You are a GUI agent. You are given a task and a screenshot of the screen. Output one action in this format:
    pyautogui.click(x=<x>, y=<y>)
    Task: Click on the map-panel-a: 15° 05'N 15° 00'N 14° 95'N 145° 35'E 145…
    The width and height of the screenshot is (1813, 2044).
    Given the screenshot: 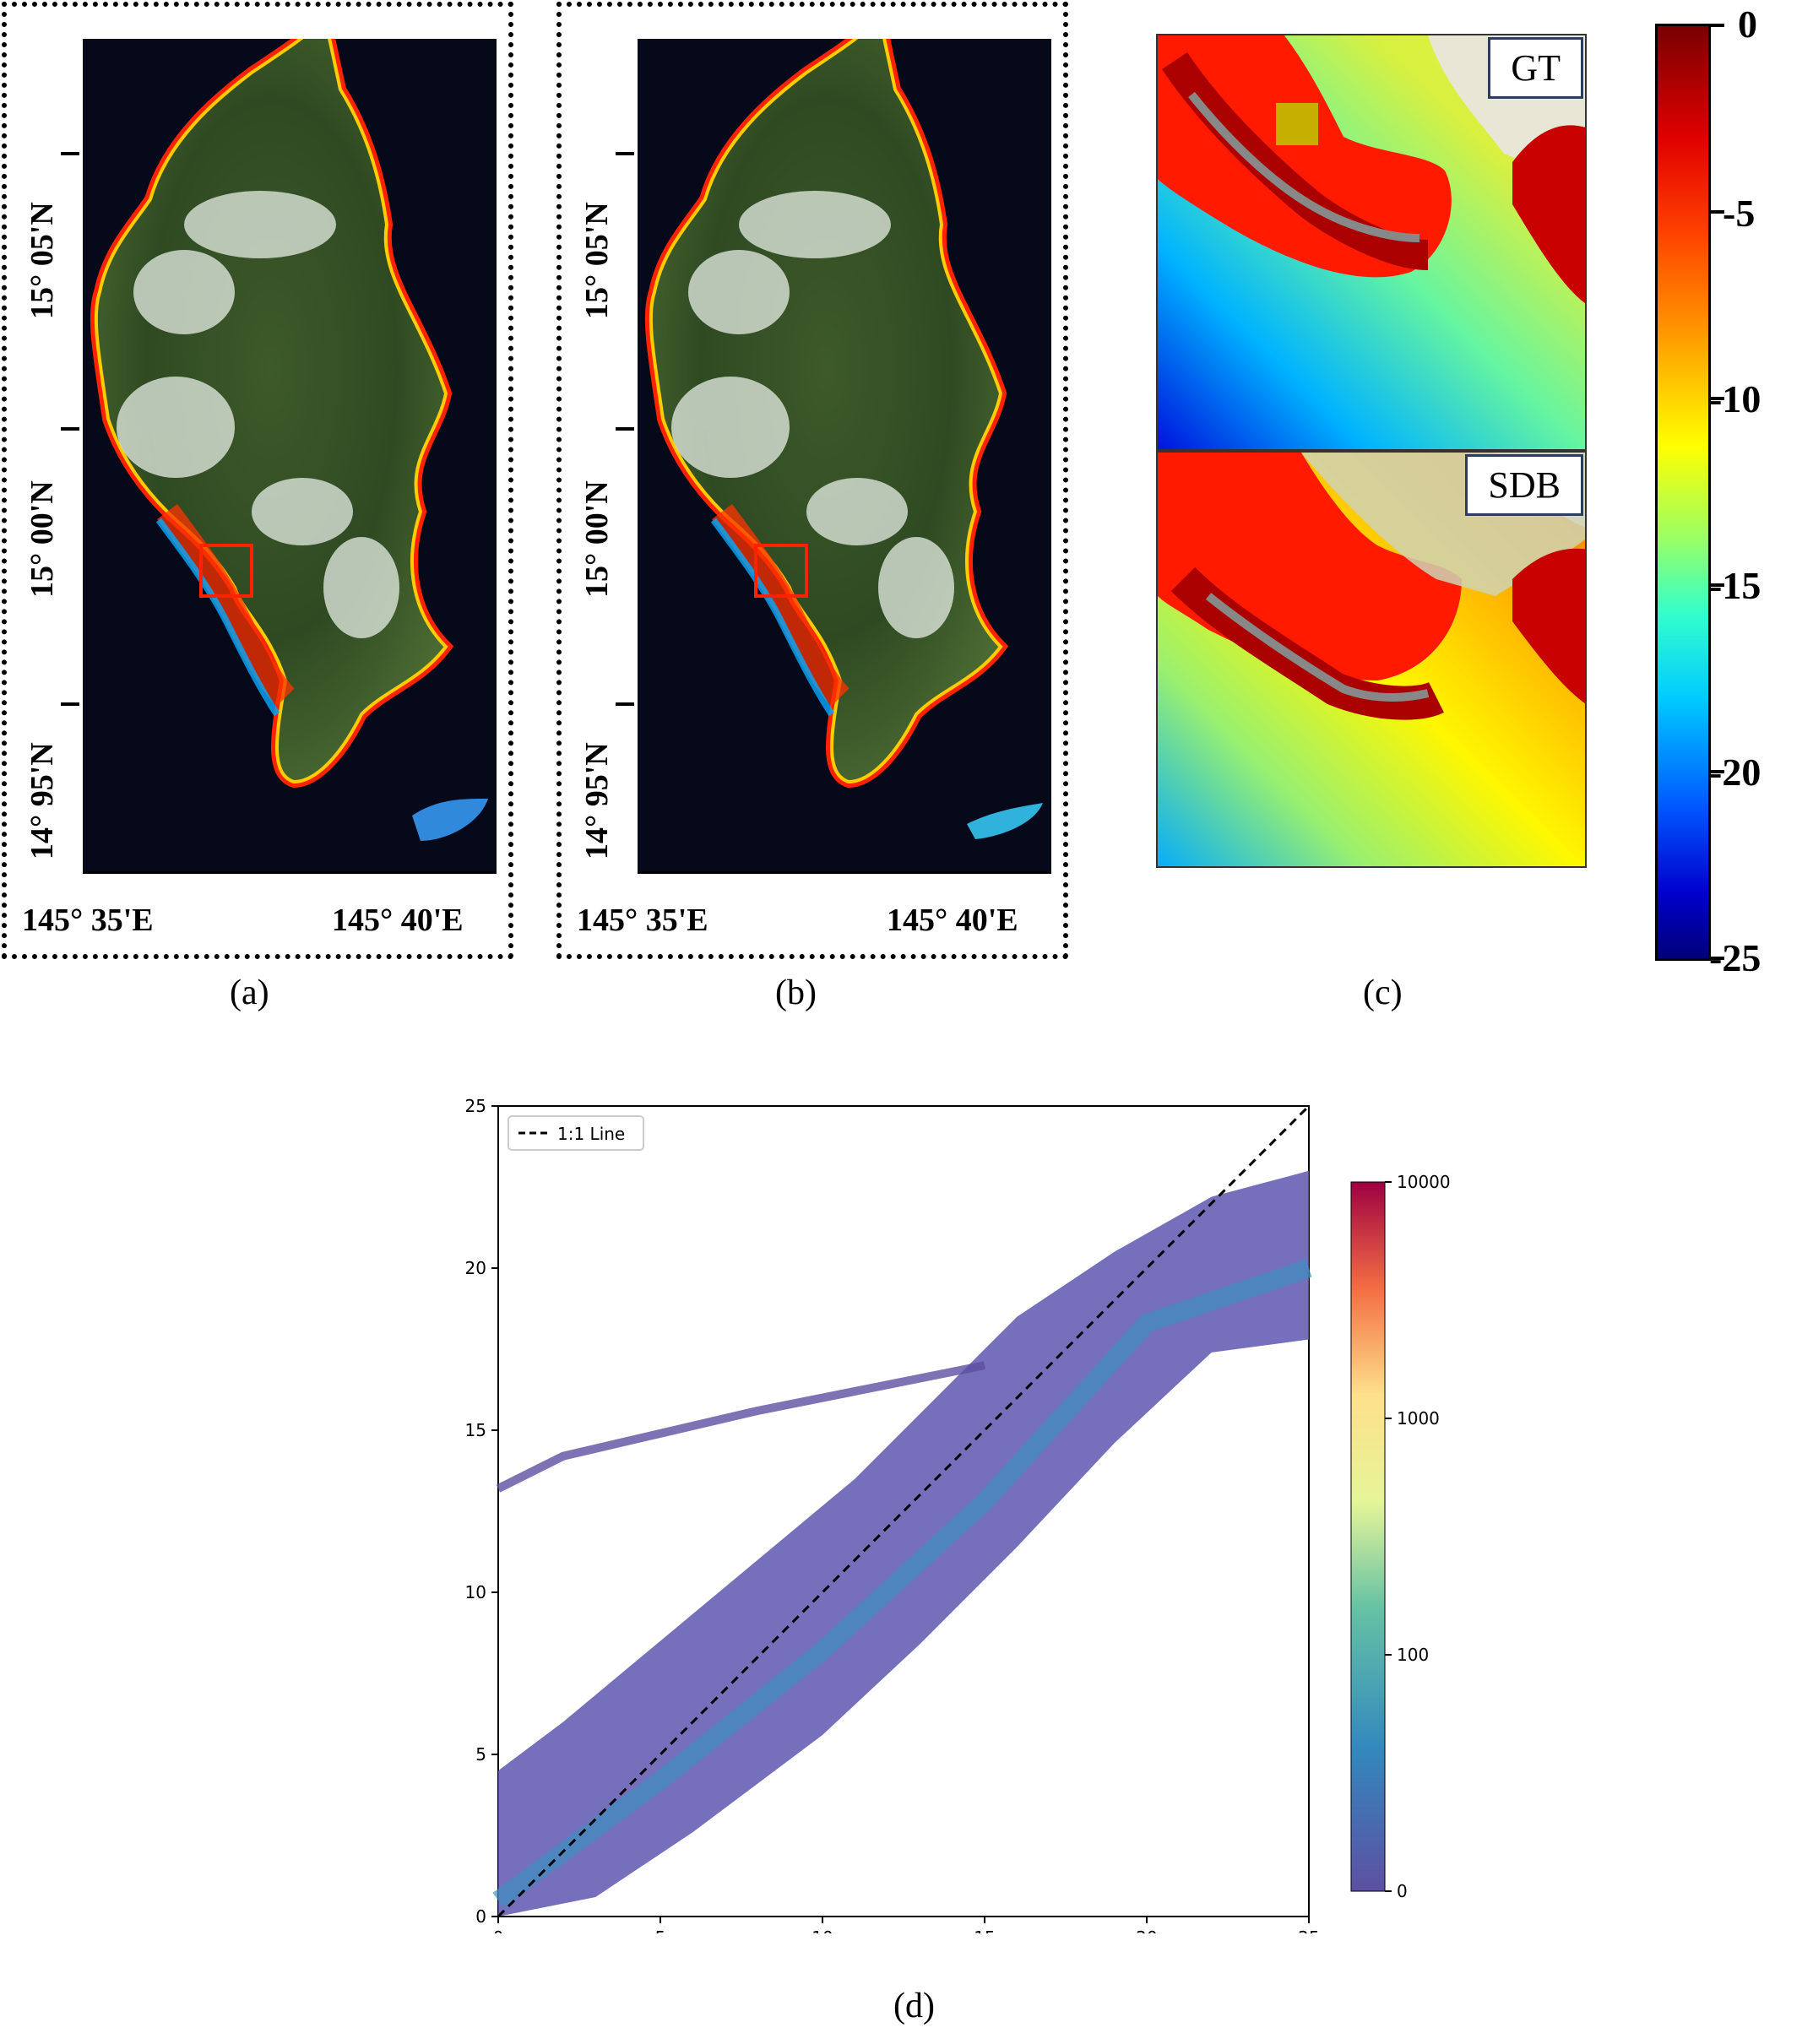 What is the action you would take?
    pyautogui.click(x=257, y=480)
    